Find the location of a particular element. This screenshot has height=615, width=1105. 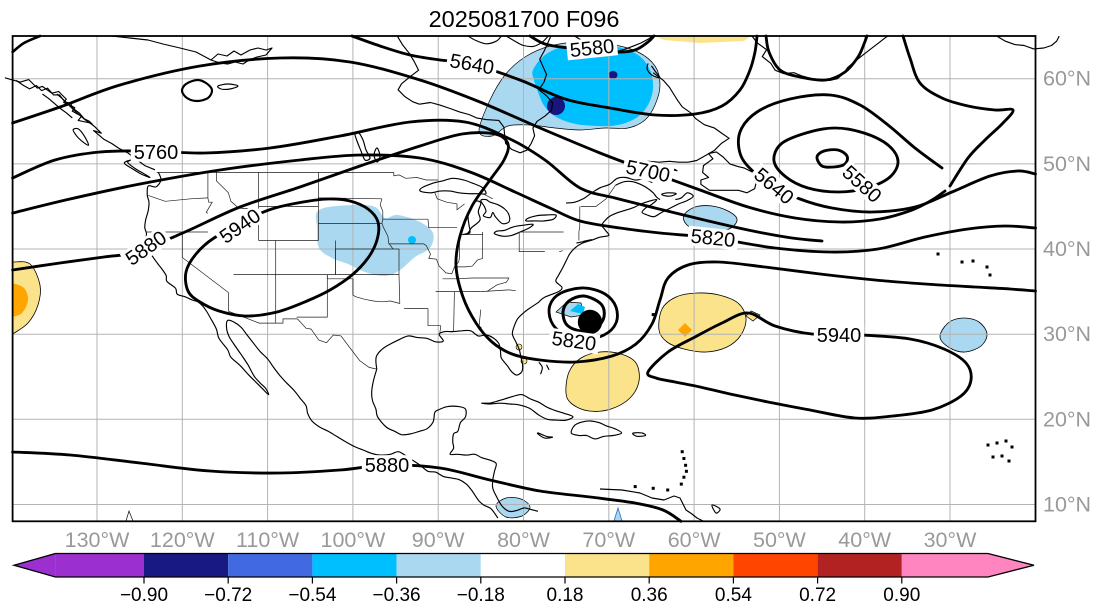

svg-text: 100°W is located at coordinates (353, 540).